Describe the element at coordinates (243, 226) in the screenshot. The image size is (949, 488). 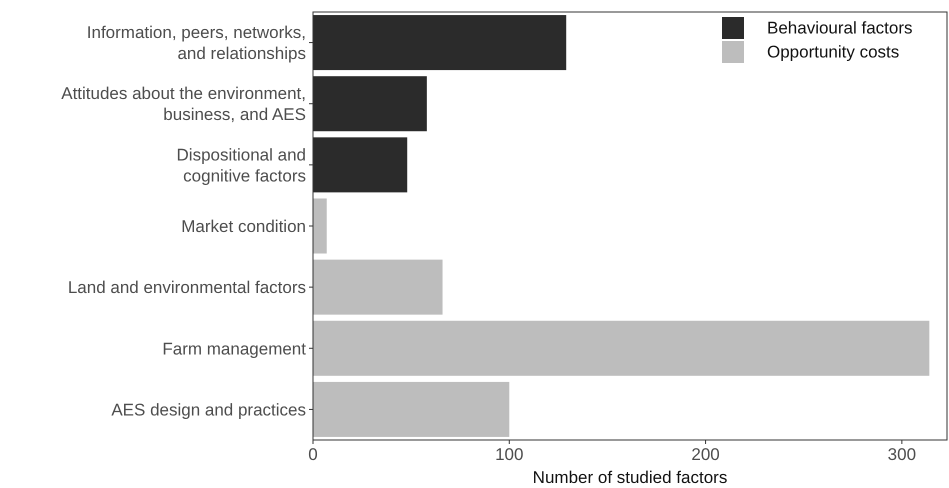
I see `y-tick-label: Market condition` at that location.